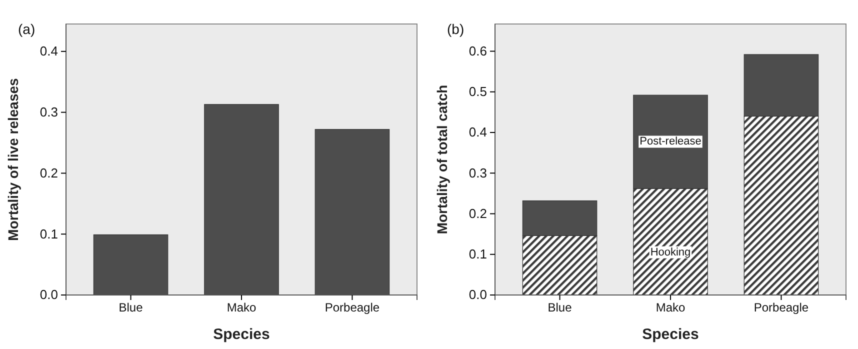 The image size is (858, 349). I want to click on chart-title: (a), so click(27, 29).